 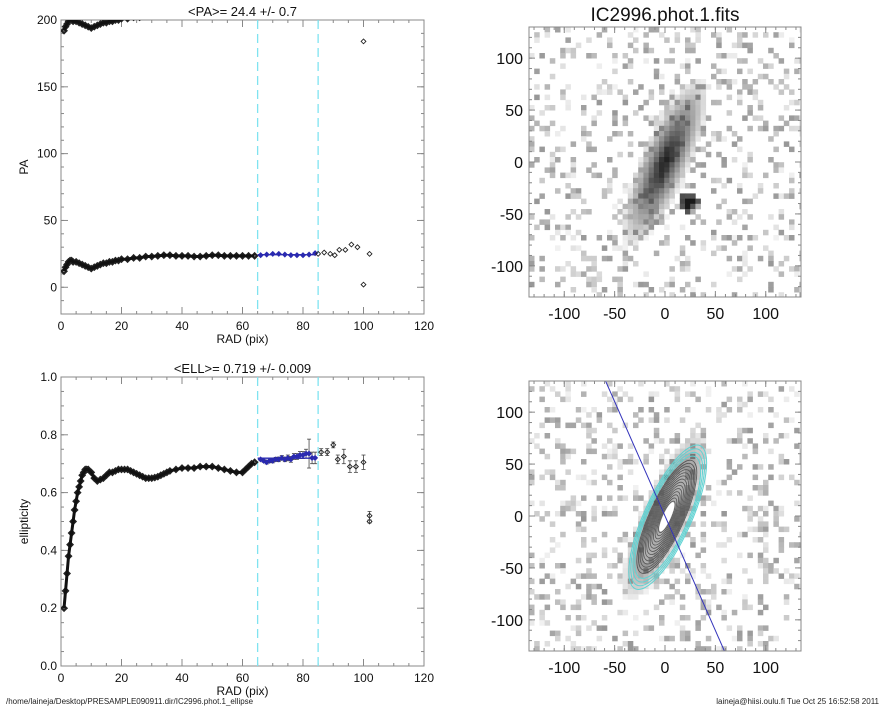 I want to click on x-tick-label: 80, so click(x=303, y=678).